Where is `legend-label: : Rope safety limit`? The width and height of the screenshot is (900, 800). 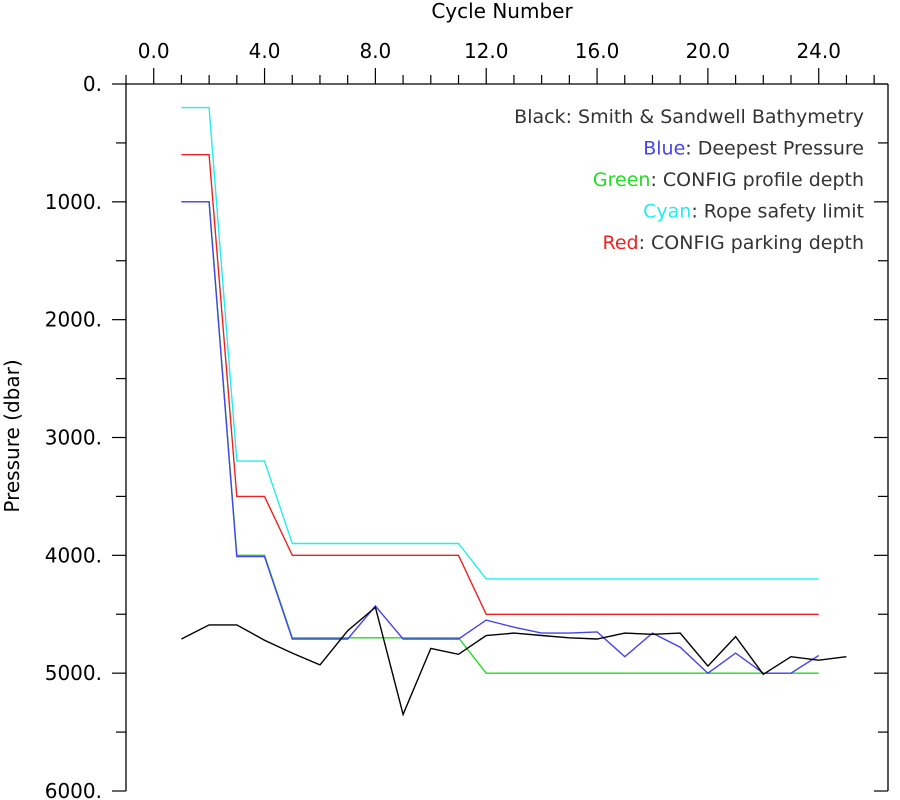 legend-label: : Rope safety limit is located at coordinates (777, 212).